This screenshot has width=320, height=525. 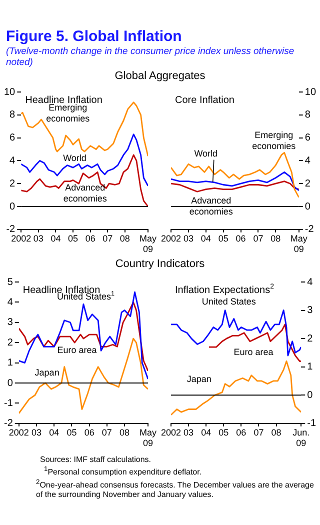 I want to click on text: World, so click(x=206, y=153).